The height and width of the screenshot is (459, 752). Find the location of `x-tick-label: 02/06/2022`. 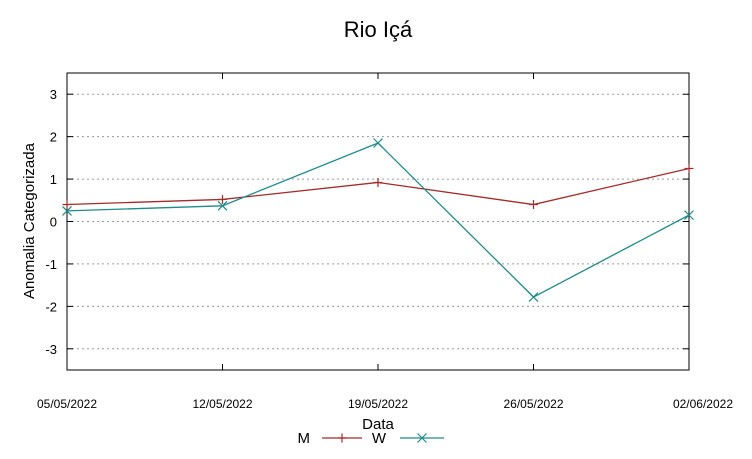

x-tick-label: 02/06/2022 is located at coordinates (703, 404).